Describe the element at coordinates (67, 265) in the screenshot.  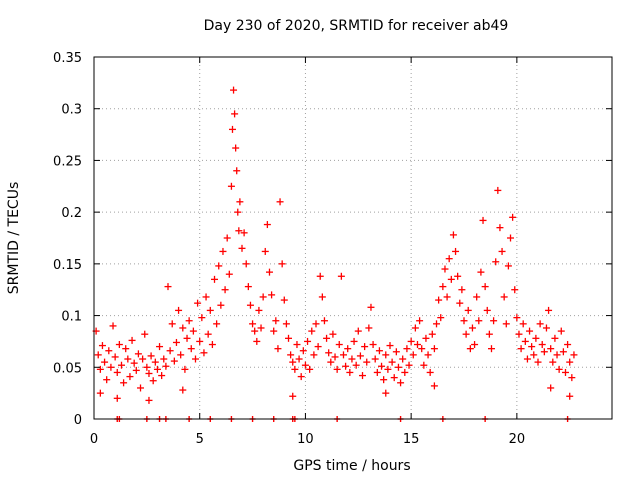
I see `y-tick-label: 0.15` at that location.